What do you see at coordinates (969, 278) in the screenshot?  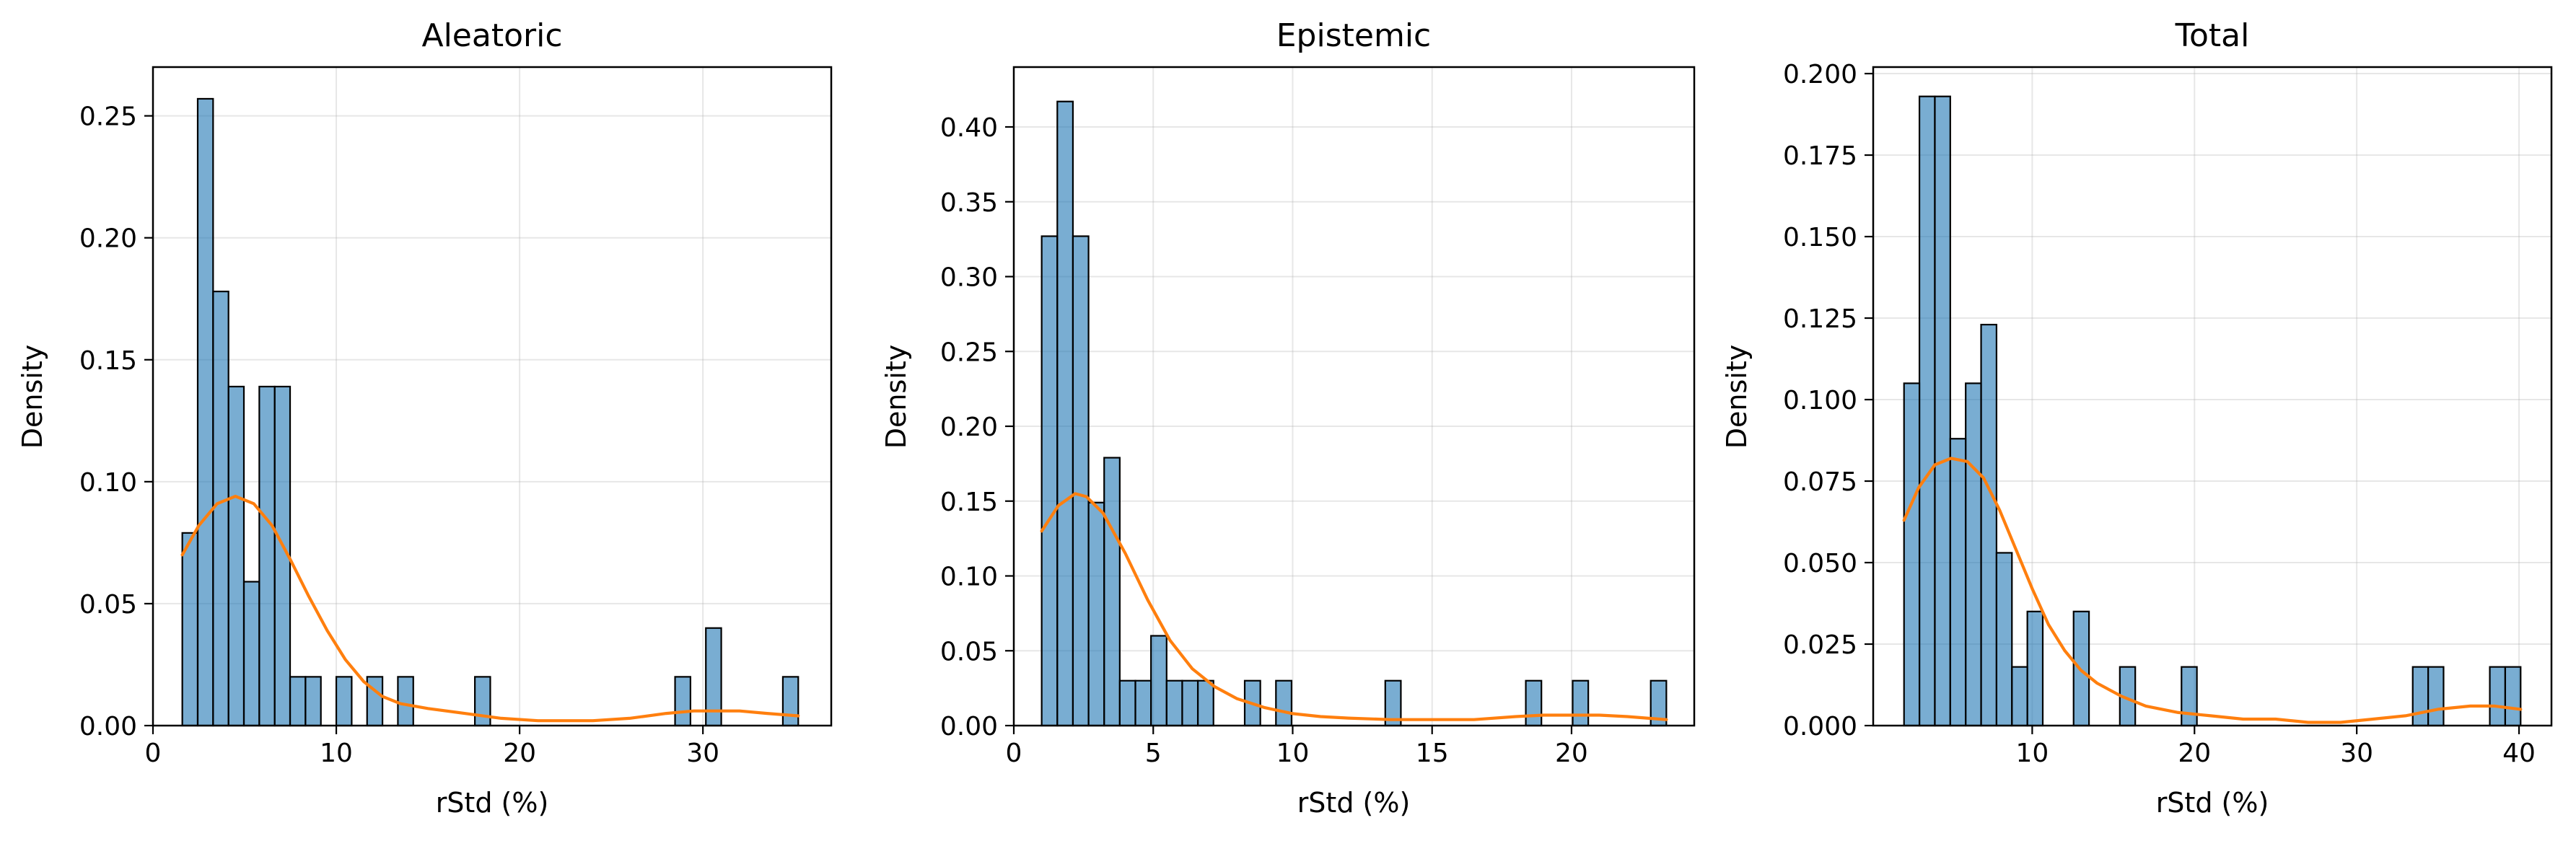 I see `y-tick-label: 0.30` at bounding box center [969, 278].